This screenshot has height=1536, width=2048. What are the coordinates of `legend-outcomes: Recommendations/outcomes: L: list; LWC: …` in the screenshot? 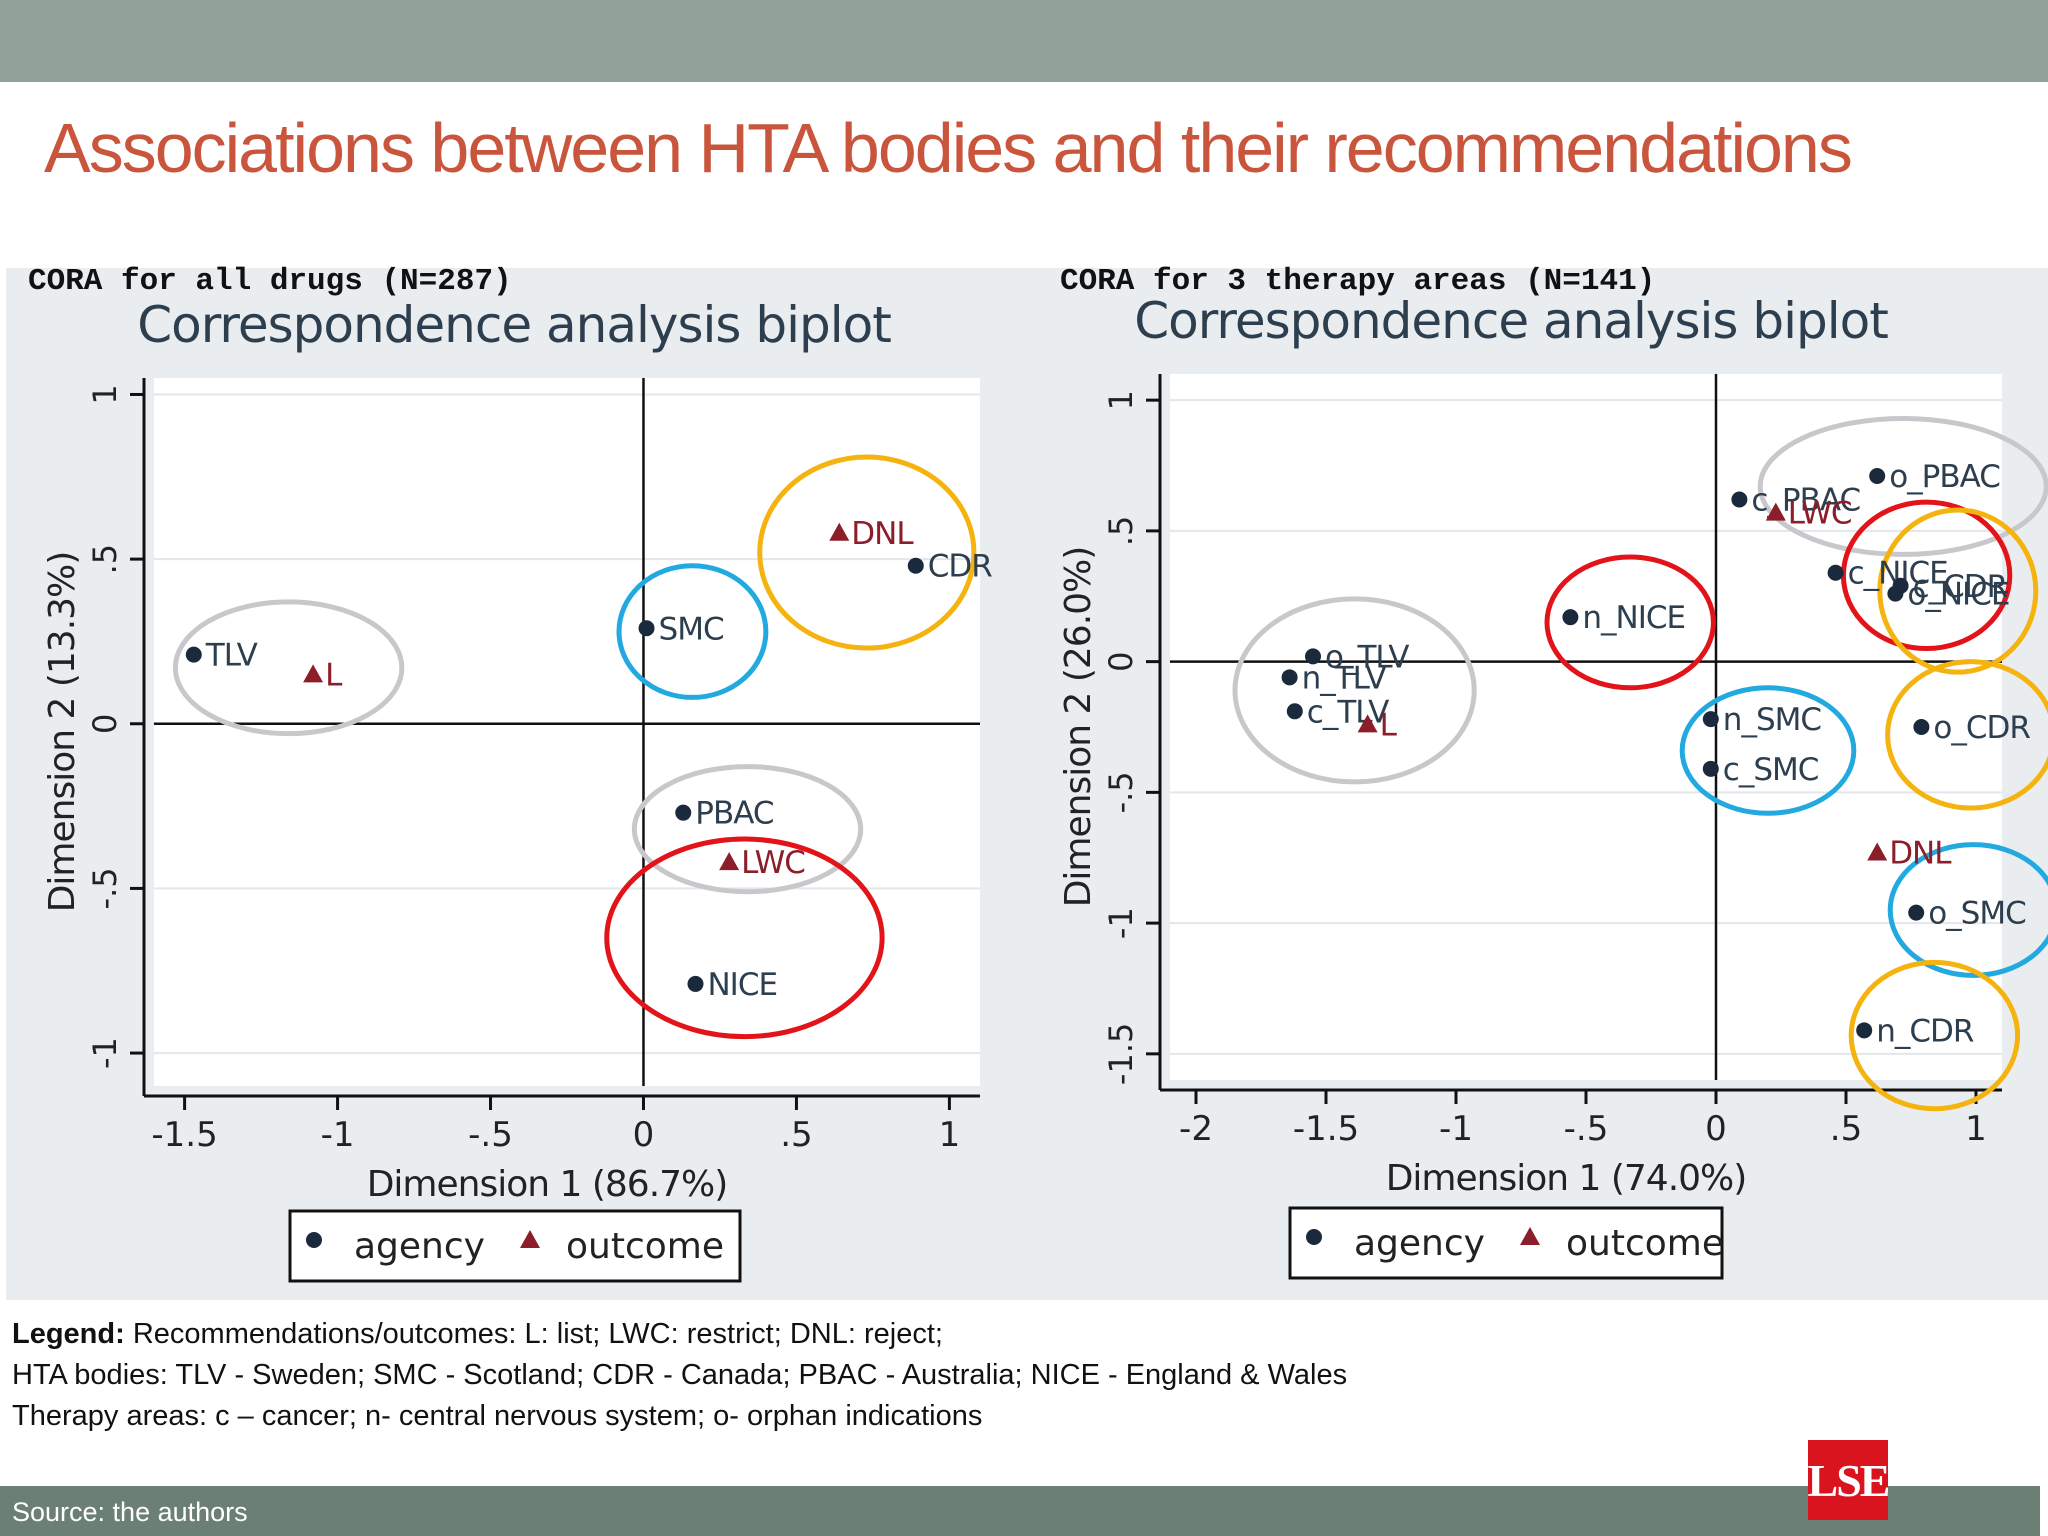 It's located at (533, 1334).